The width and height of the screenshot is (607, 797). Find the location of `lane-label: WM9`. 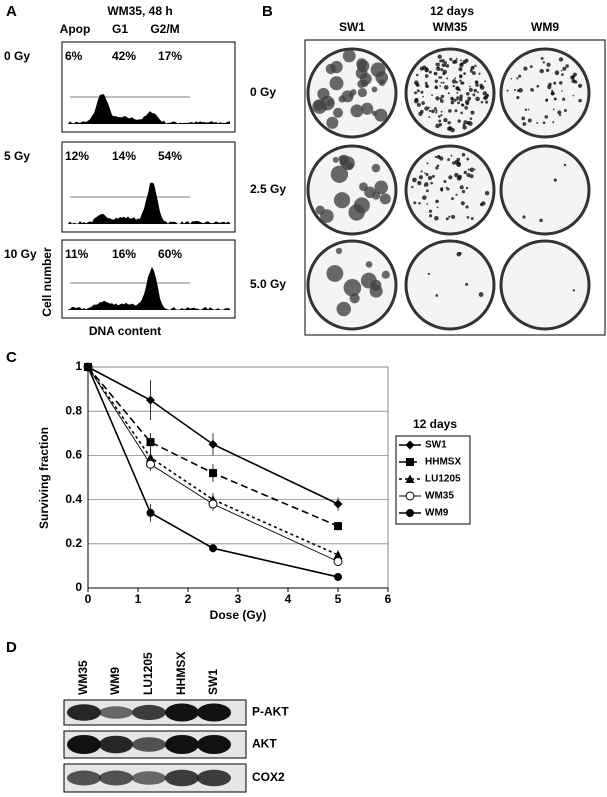

lane-label: WM9 is located at coordinates (115, 681).